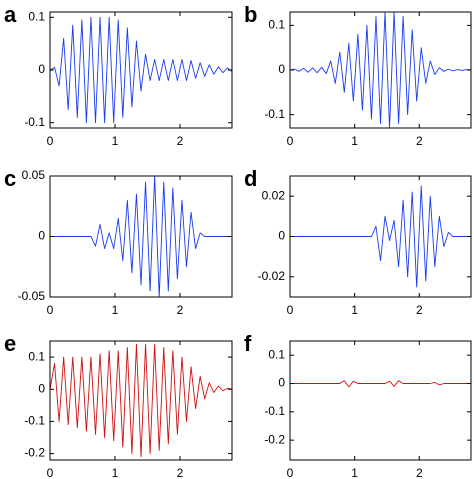  I want to click on panel-label: e, so click(10, 343).